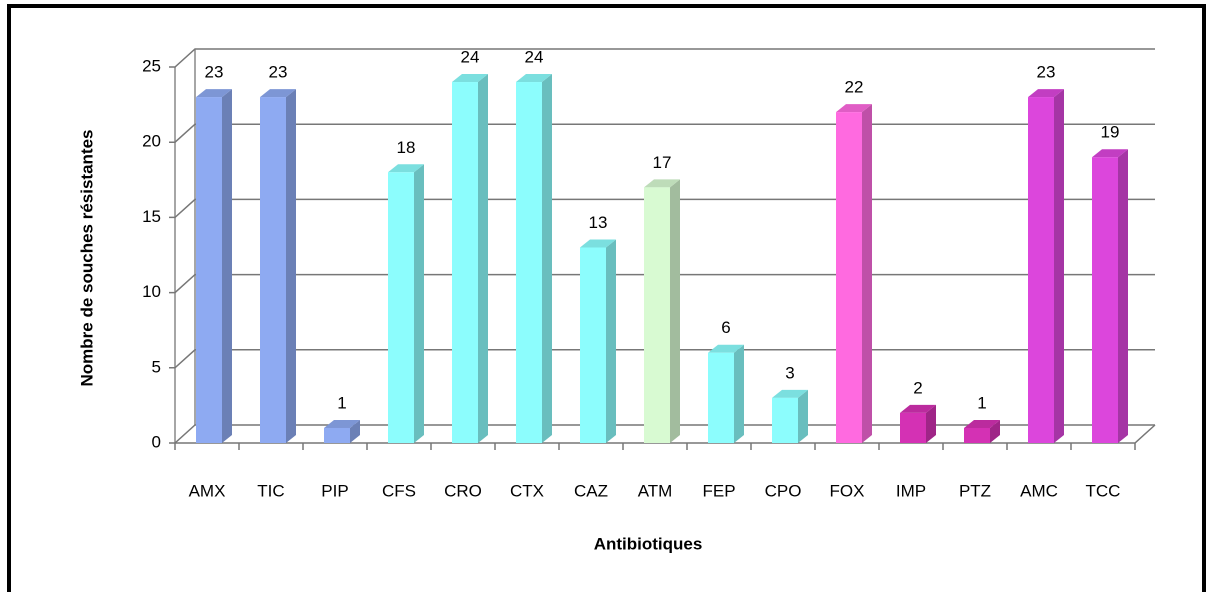 This screenshot has width=1212, height=592. What do you see at coordinates (156, 366) in the screenshot?
I see `y-tick-label: 5` at bounding box center [156, 366].